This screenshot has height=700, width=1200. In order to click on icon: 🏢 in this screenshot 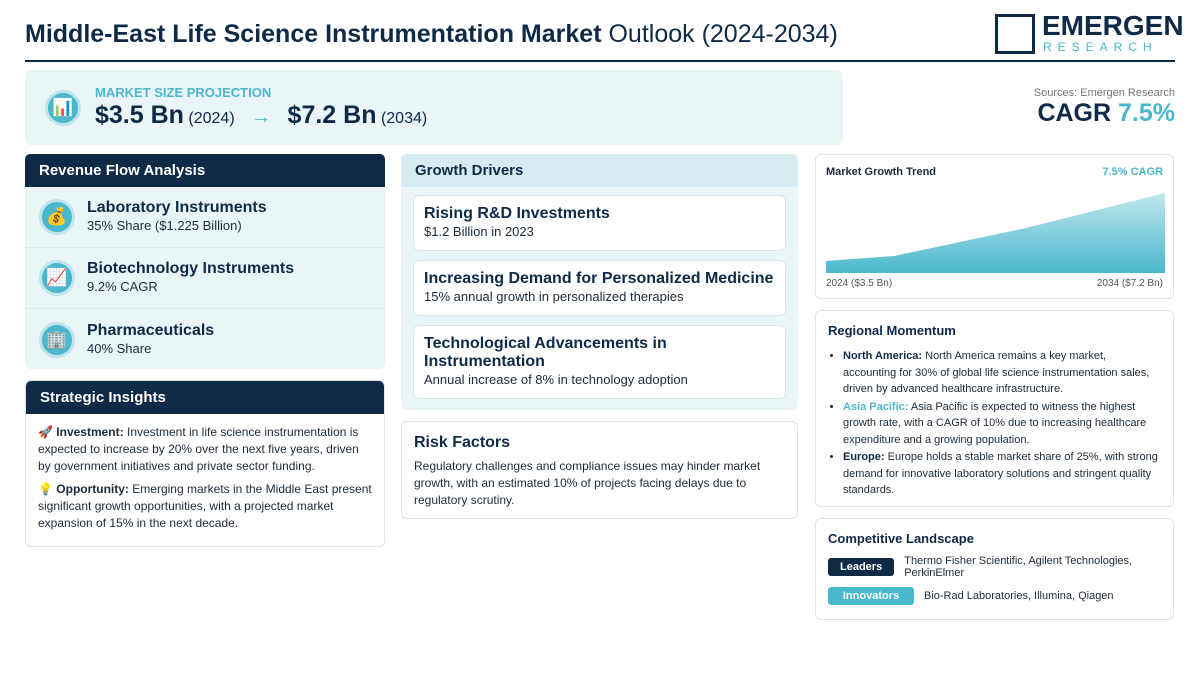, I will do `click(57, 339)`.